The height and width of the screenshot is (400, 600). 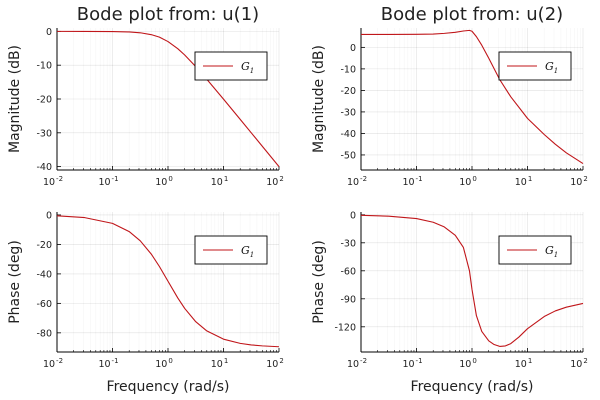 I want to click on y-tick-label: -120, so click(x=345, y=327).